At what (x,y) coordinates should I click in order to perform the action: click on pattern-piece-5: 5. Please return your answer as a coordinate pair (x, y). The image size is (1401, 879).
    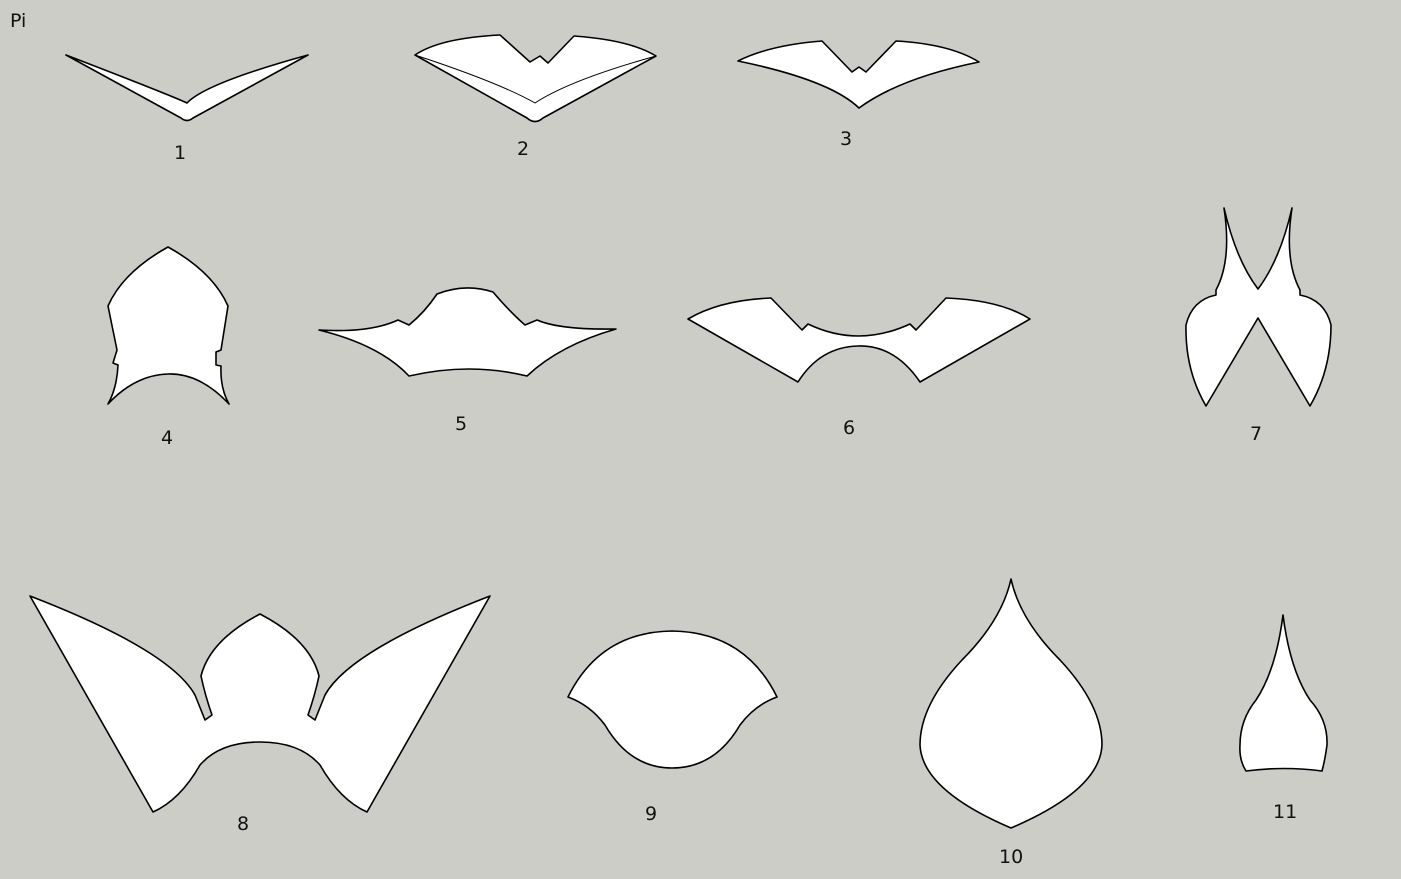
    Looking at the image, I should click on (467, 361).